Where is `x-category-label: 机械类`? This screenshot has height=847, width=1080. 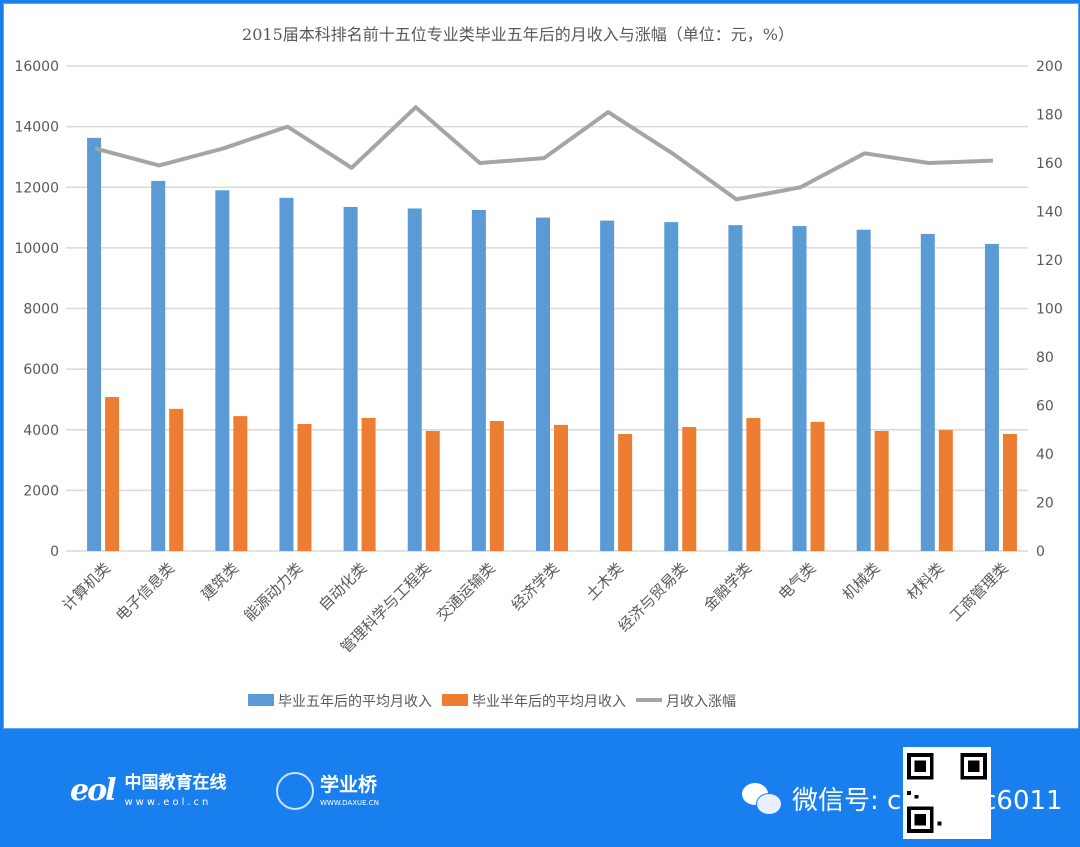
x-category-label: 机械类 is located at coordinates (861, 581).